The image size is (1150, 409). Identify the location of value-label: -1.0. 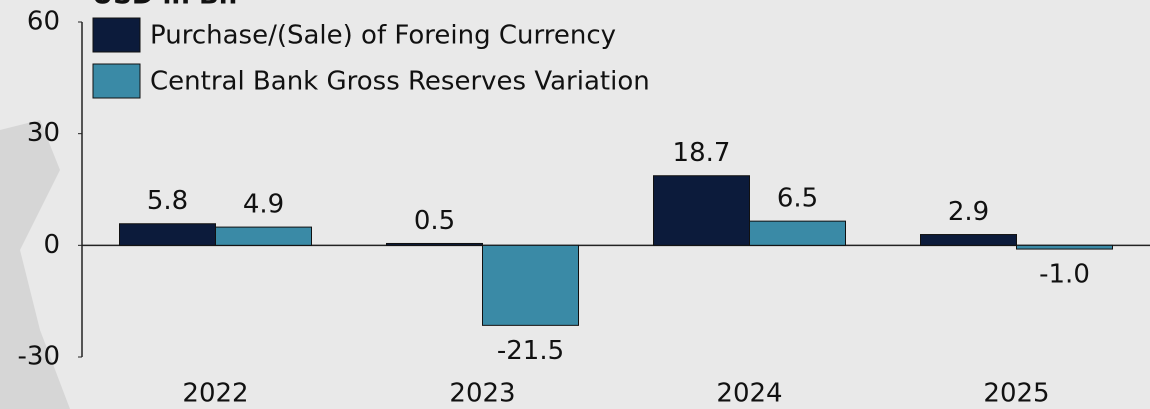
(1064, 275).